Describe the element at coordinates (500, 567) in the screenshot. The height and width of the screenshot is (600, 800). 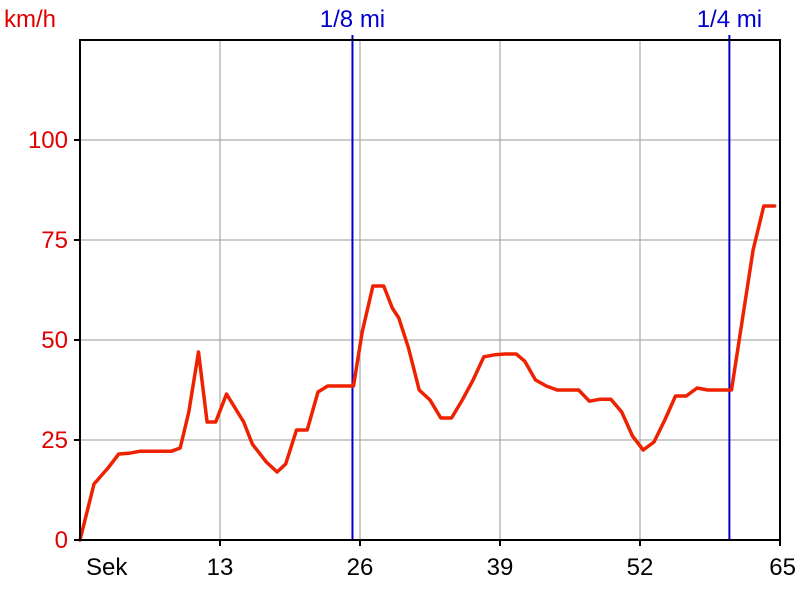
I see `x-tick-label: 39` at that location.